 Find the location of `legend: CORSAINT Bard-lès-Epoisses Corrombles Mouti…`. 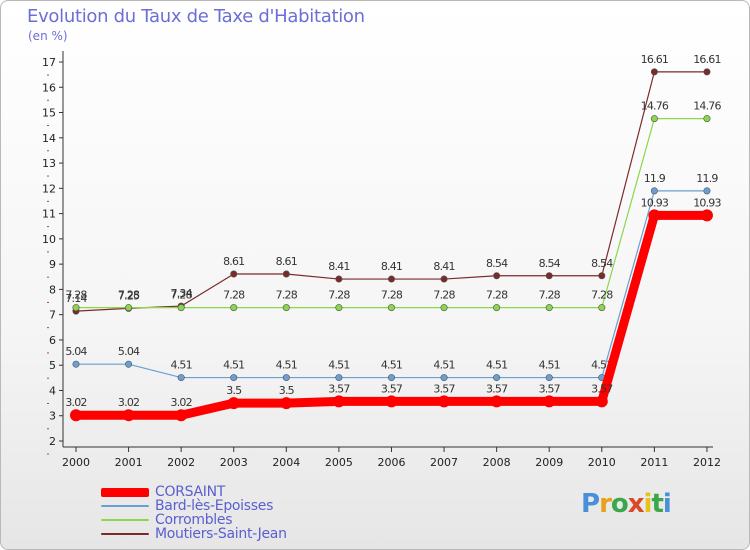

legend: CORSAINT Bard-lès-Epoisses Corrombles Mouti… is located at coordinates (194, 513).